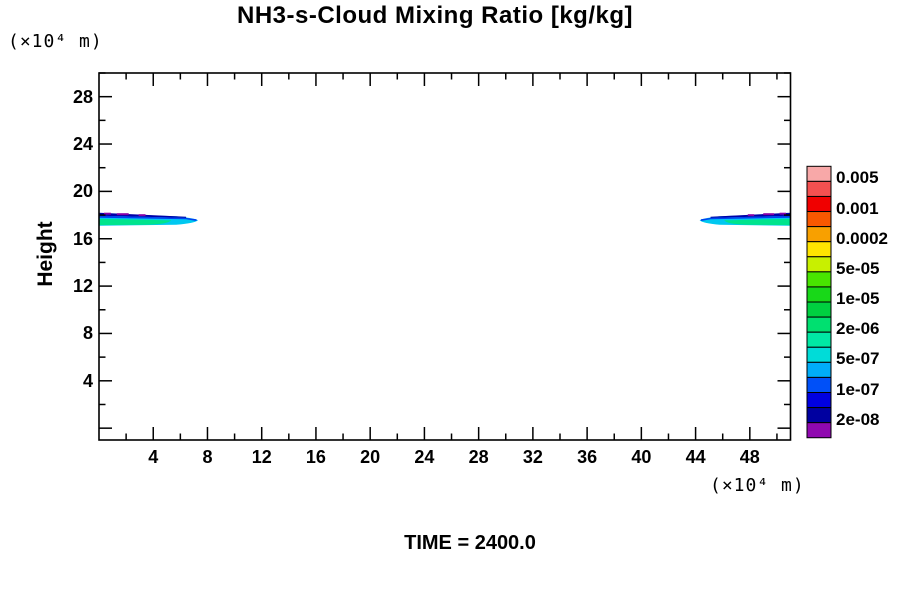 The height and width of the screenshot is (600, 900). What do you see at coordinates (435, 15) in the screenshot?
I see `chart-title: NH3-s-Cloud Mixing Ratio [kg/kg]` at bounding box center [435, 15].